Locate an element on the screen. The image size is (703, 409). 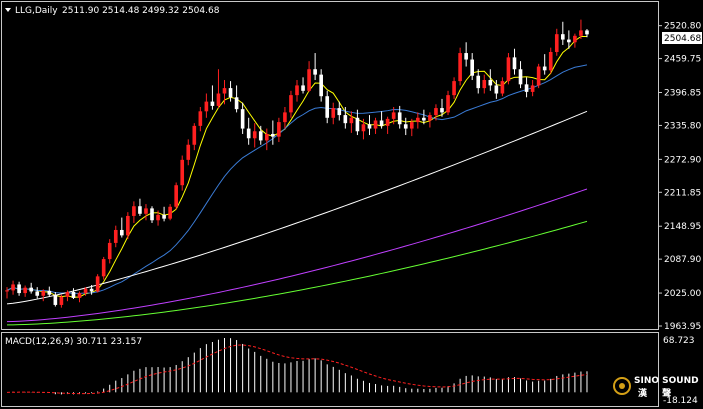
price-axis-label: 2211.85 is located at coordinates (682, 193).